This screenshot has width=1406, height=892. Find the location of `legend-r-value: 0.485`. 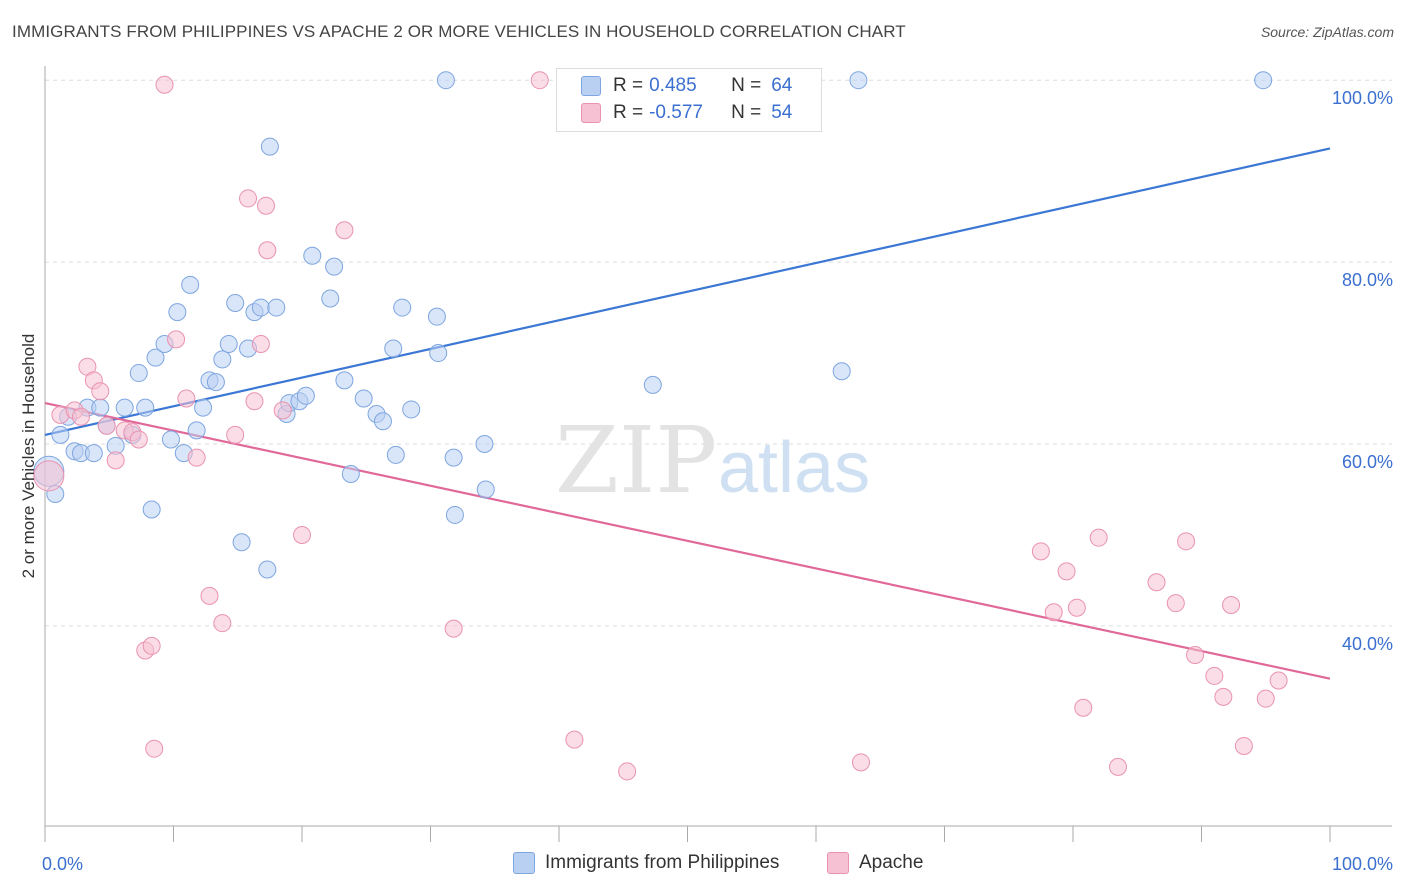

legend-r-value: 0.485 is located at coordinates (673, 85).